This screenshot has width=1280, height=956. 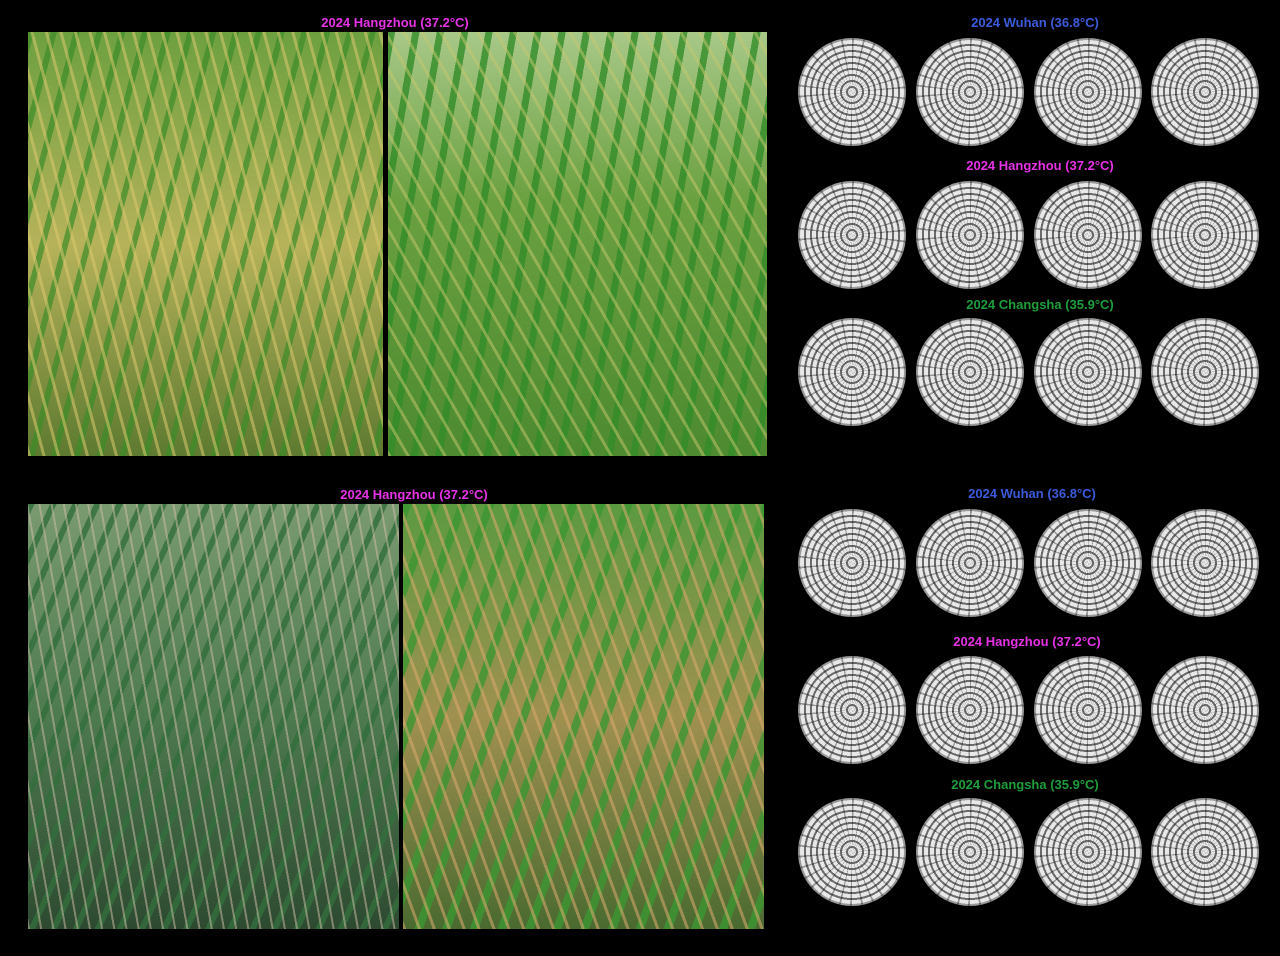 I want to click on top-photo-label: 2024 Hangzhou (37.2°C), so click(x=395, y=22).